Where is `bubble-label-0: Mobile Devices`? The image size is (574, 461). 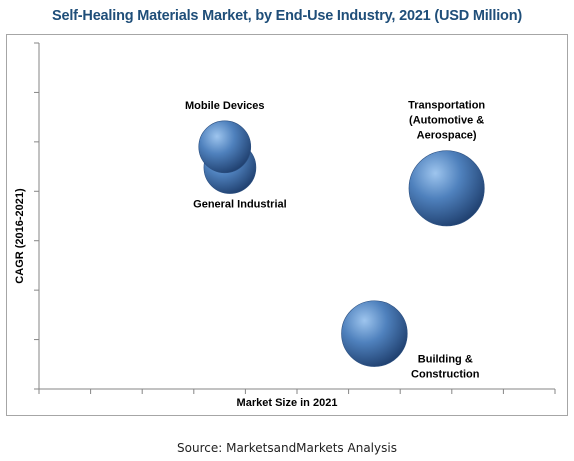 bubble-label-0: Mobile Devices is located at coordinates (224, 106).